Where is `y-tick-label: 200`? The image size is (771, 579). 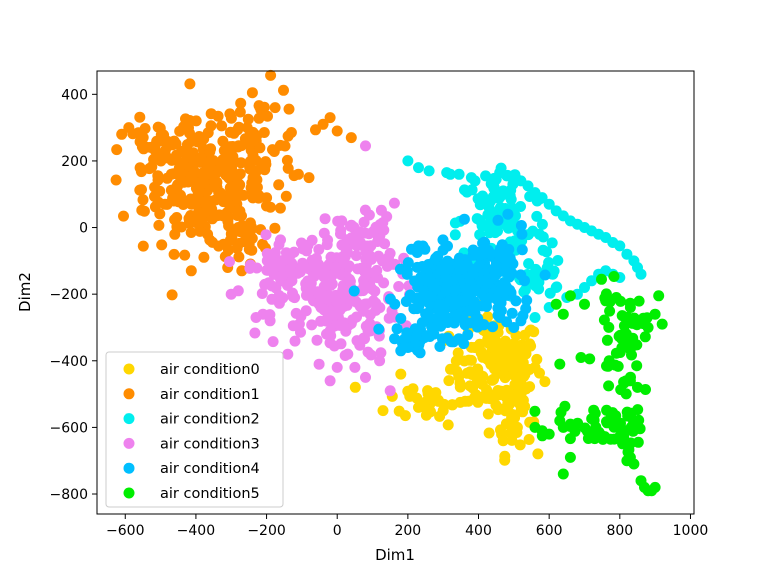
y-tick-label: 200 is located at coordinates (74, 162).